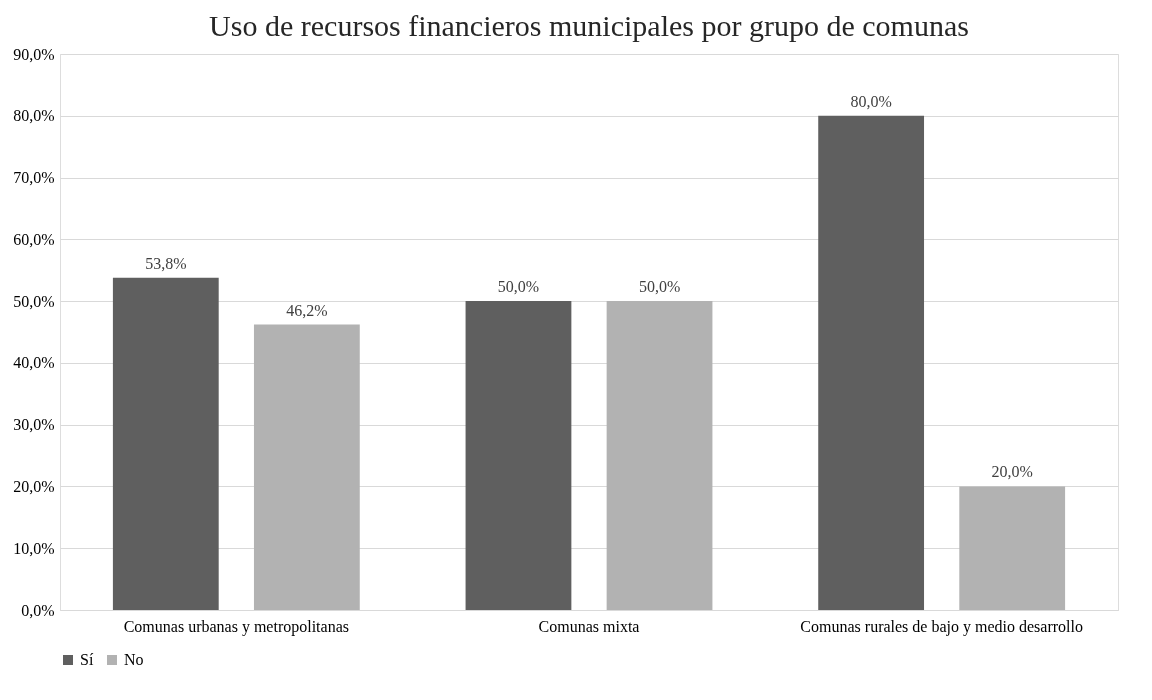 The image size is (1152, 700). Describe the element at coordinates (38, 610) in the screenshot. I see `y-tick-label: 0,0%` at that location.